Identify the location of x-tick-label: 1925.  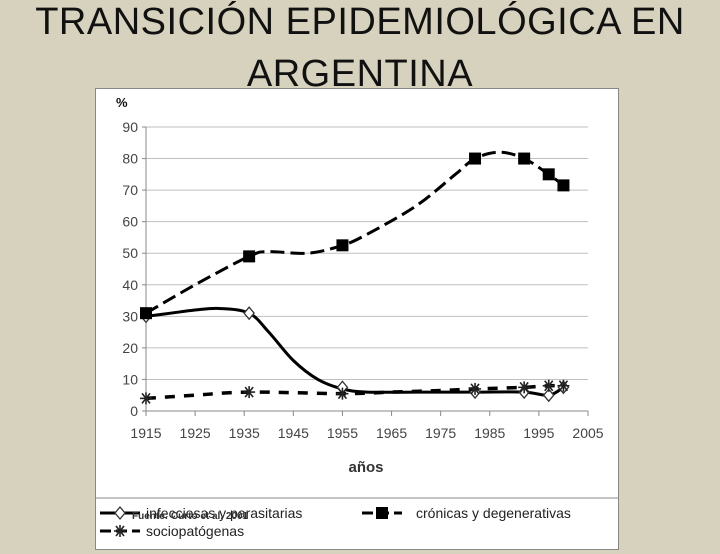
(195, 433).